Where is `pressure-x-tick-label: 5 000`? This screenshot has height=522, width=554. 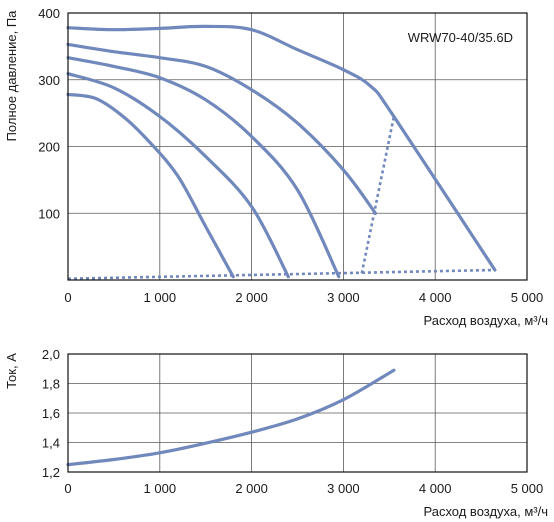
pressure-x-tick-label: 5 000 is located at coordinates (527, 297).